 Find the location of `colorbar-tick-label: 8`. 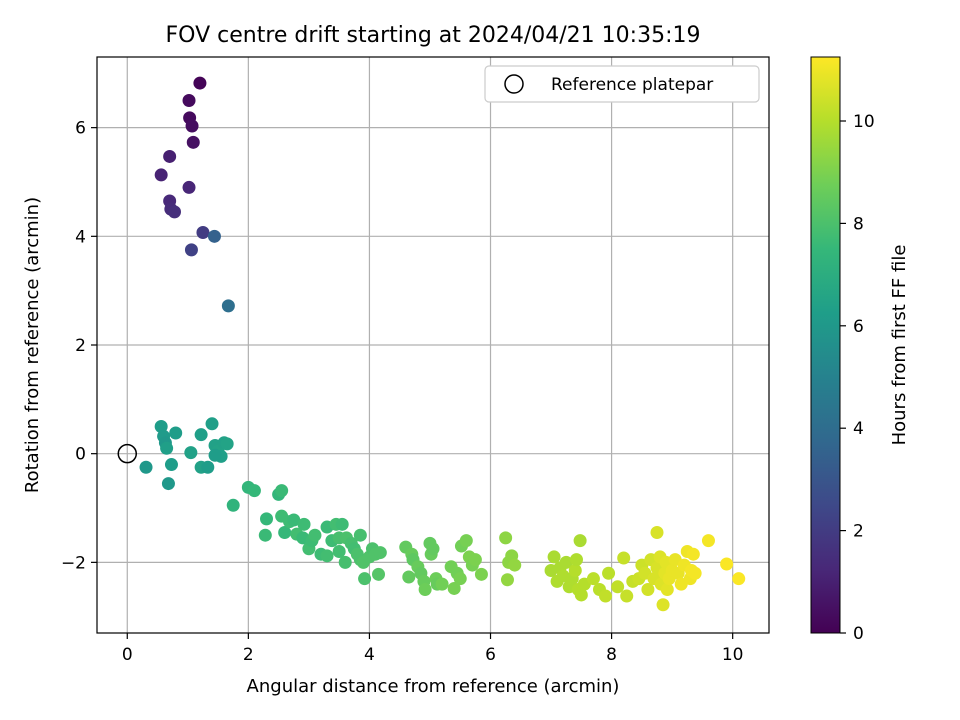

colorbar-tick-label: 8 is located at coordinates (858, 224).